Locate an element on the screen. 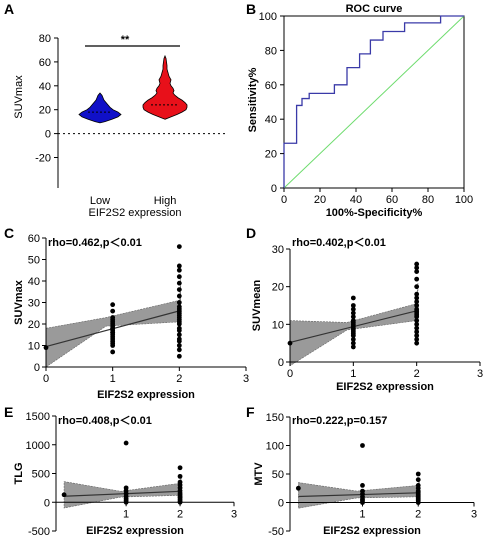 This screenshot has width=486, height=540. panel-c-y-tick-label: 50 is located at coordinates (34, 261).